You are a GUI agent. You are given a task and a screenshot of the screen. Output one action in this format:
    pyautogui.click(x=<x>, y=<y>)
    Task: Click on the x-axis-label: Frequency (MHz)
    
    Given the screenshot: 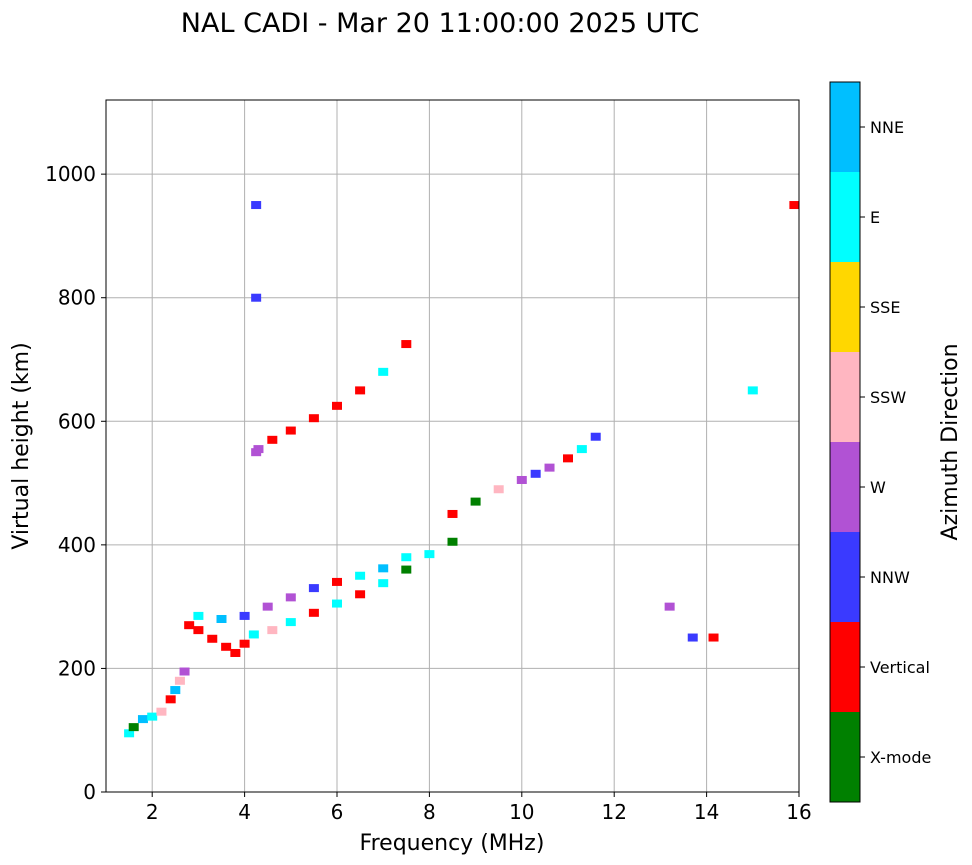 What is the action you would take?
    pyautogui.click(x=452, y=843)
    